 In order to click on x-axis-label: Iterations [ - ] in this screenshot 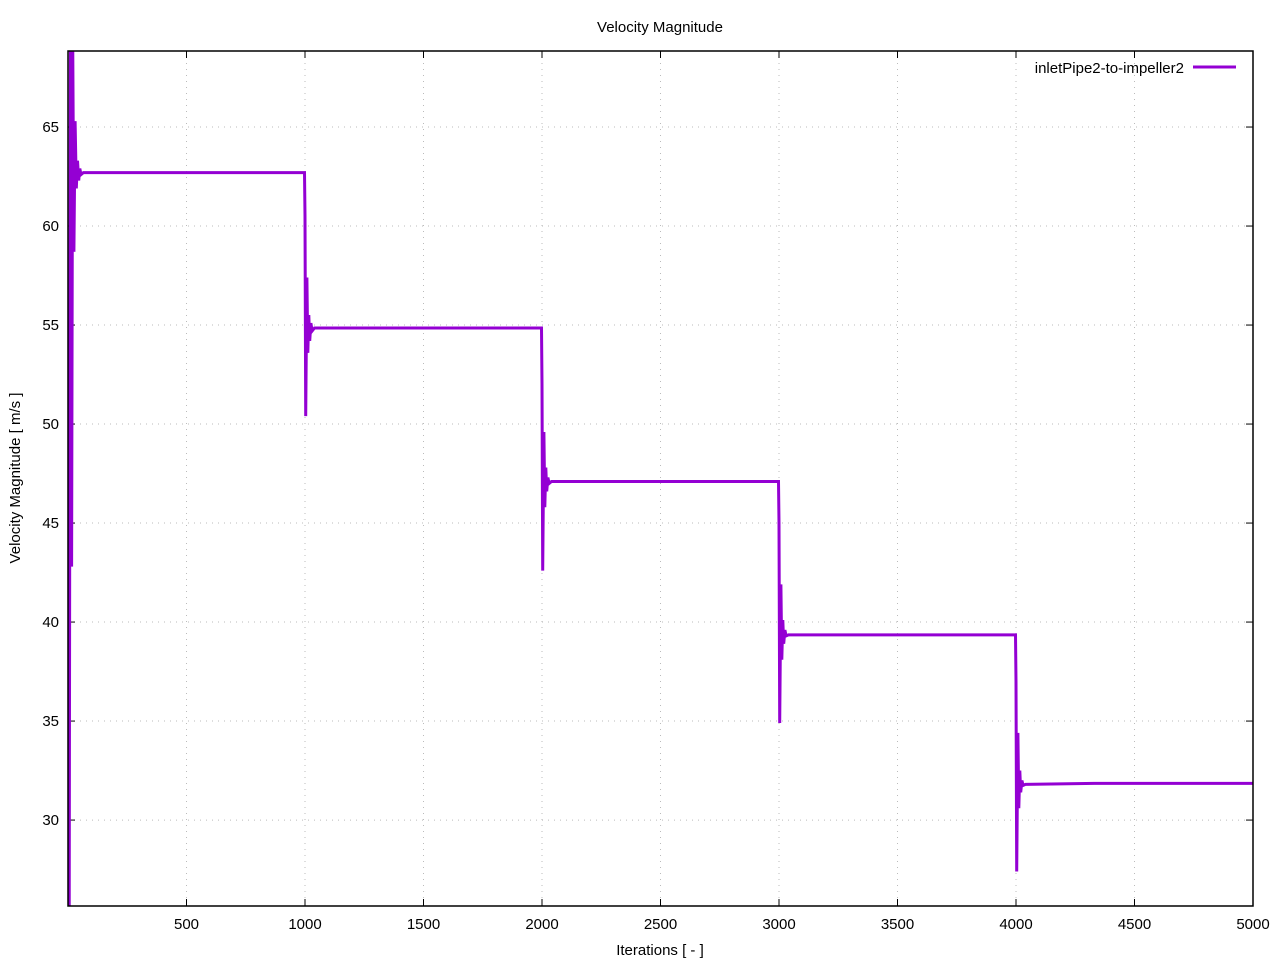, I will do `click(660, 950)`.